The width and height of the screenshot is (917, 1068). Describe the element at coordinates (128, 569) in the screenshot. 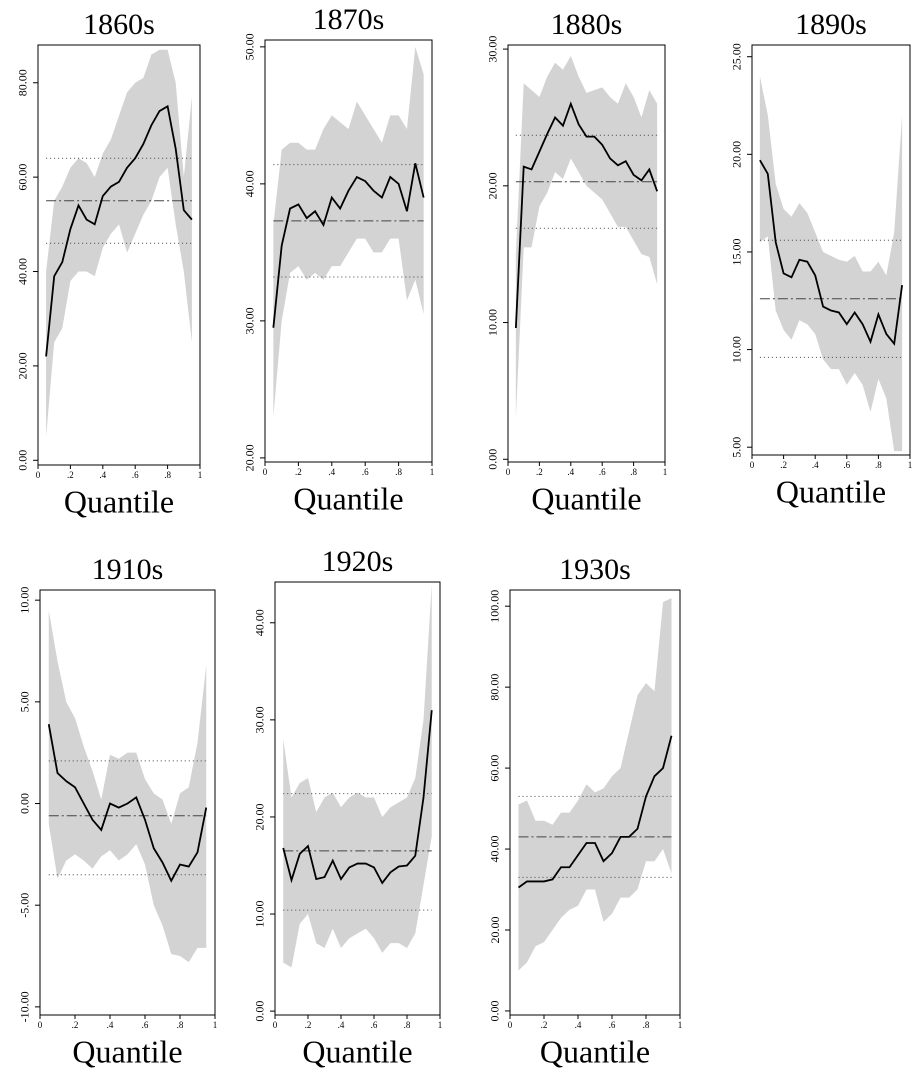

I see `panel-title: 1910s` at that location.